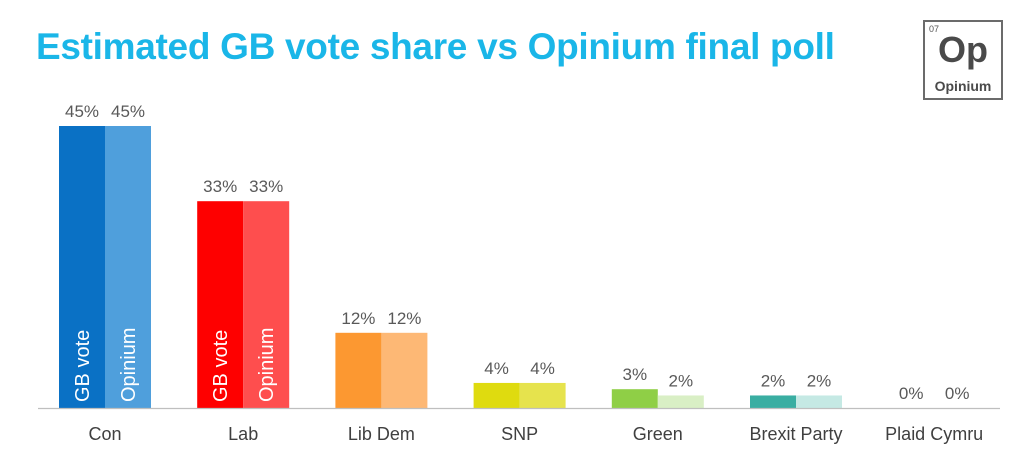  Describe the element at coordinates (795, 434) in the screenshot. I see `category-label: Brexit Party` at that location.